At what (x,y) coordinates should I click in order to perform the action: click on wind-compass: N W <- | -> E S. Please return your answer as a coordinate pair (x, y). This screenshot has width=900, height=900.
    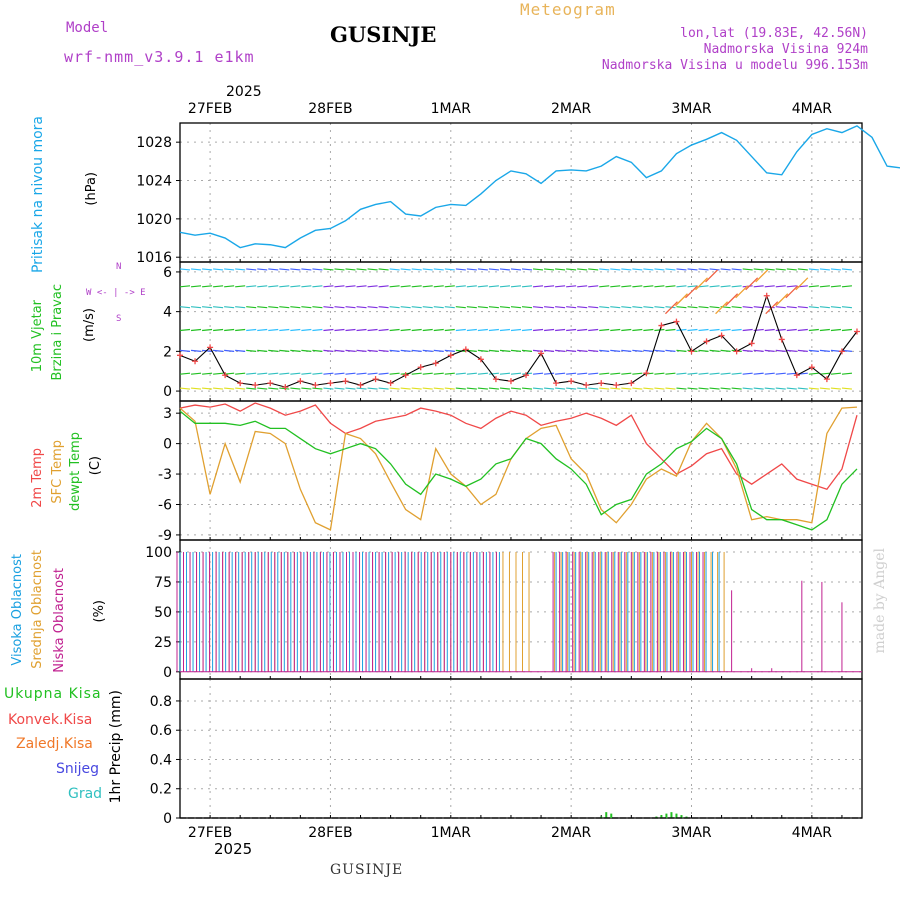
    Looking at the image, I should click on (119, 293).